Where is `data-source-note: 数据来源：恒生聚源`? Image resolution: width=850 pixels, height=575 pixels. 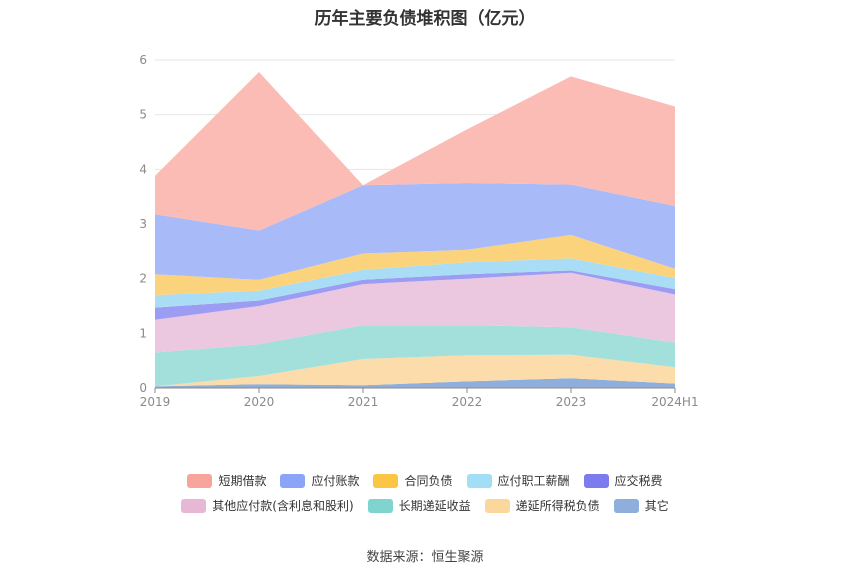 data-source-note: 数据来源：恒生聚源 is located at coordinates (425, 557).